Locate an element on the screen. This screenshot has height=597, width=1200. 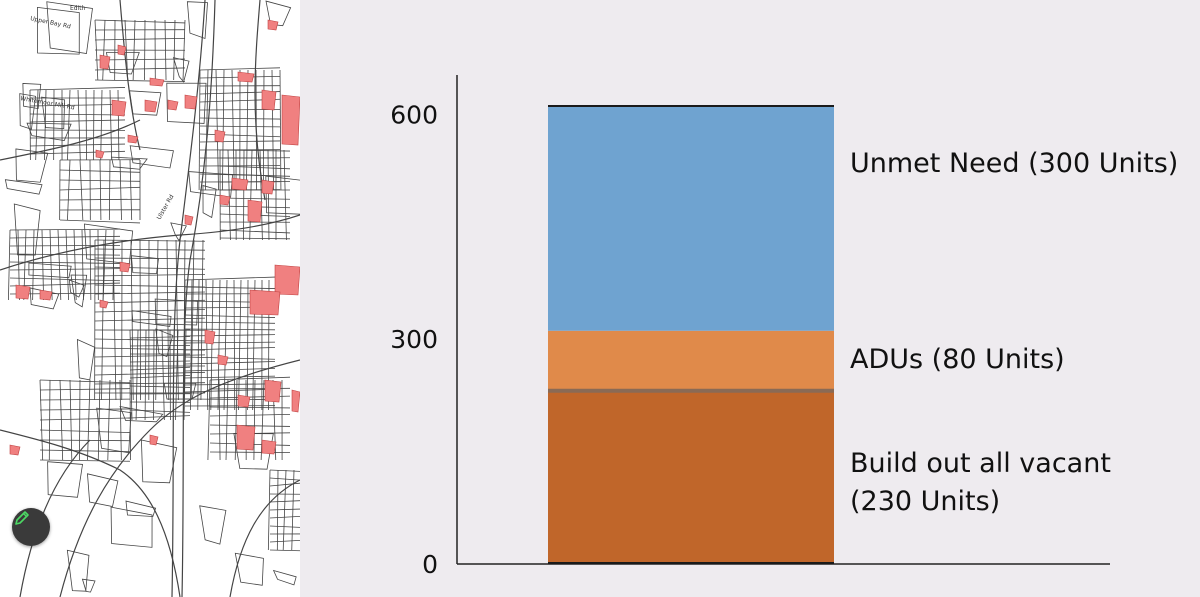
pencil-button is located at coordinates (31, 527).